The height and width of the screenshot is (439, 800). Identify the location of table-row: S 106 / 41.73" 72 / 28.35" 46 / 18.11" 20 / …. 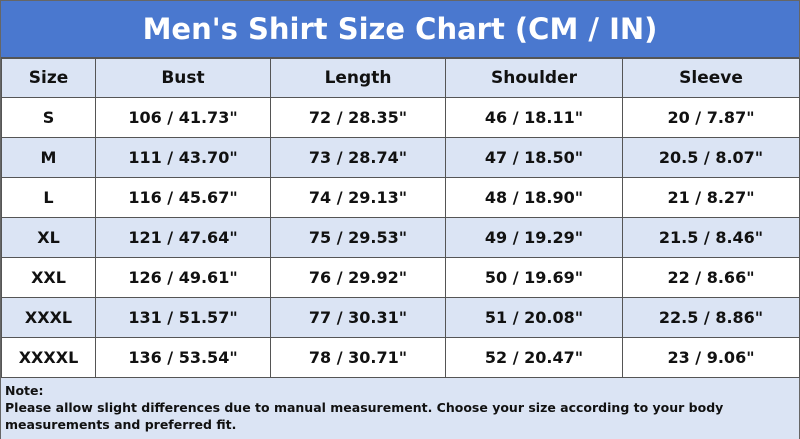
(400, 117).